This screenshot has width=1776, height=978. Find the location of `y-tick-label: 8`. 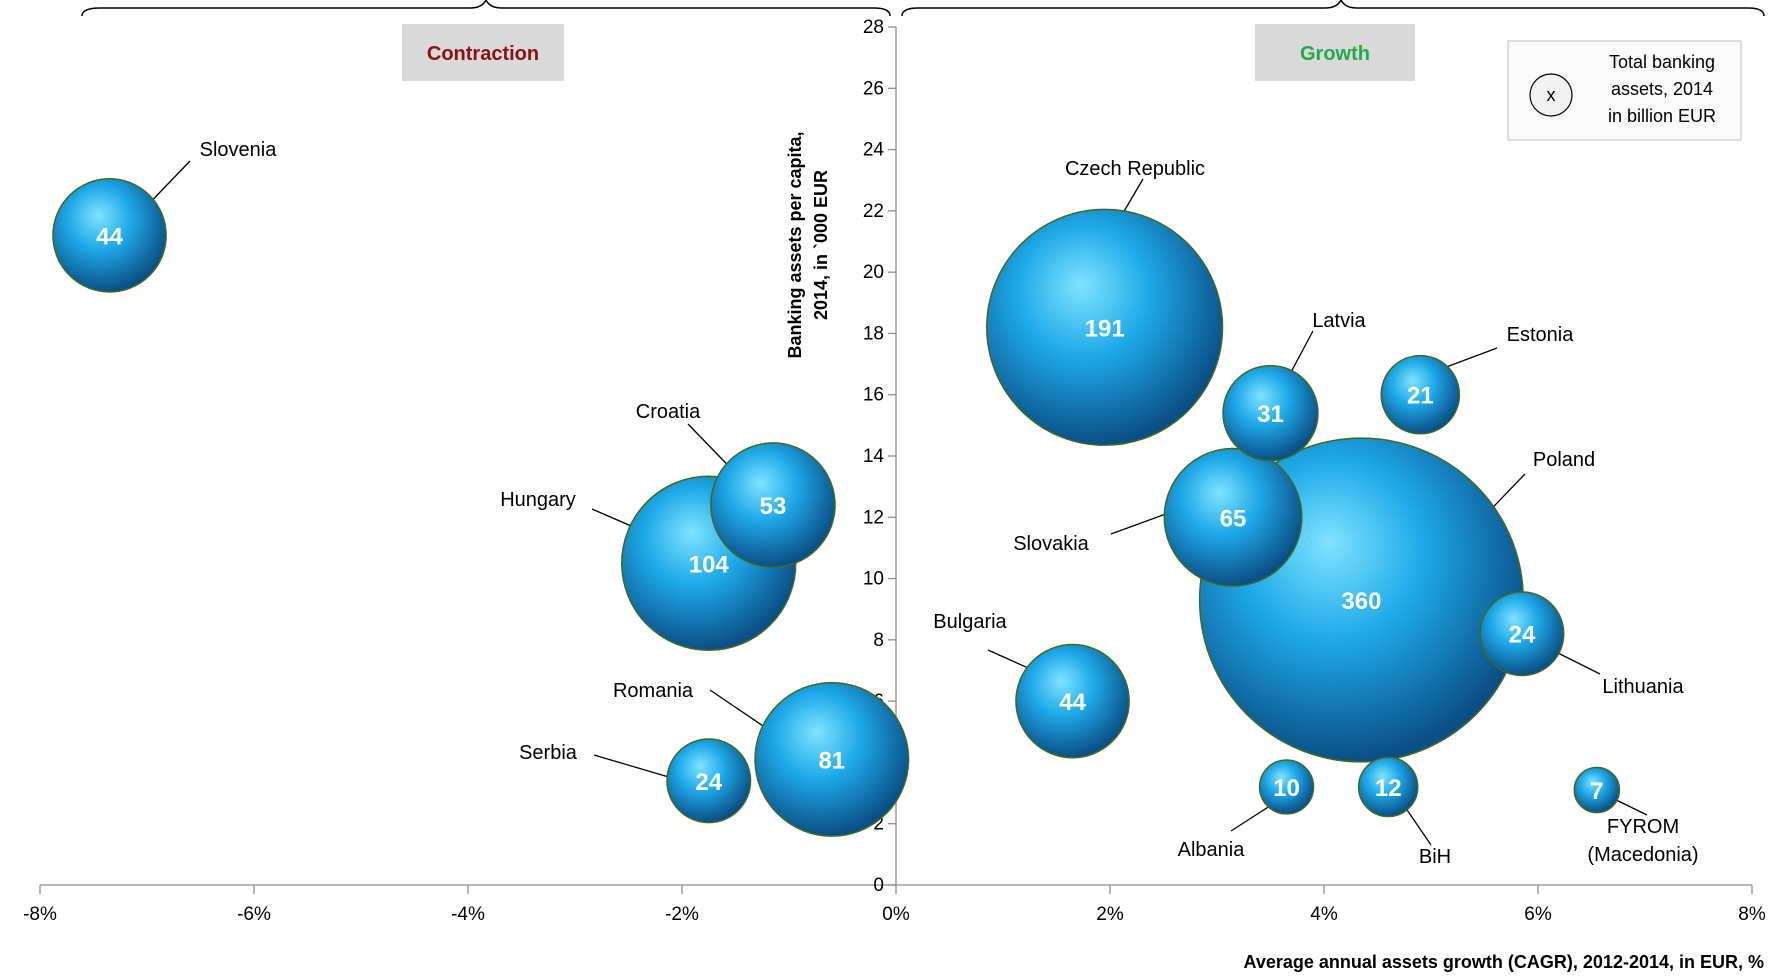

y-tick-label: 8 is located at coordinates (878, 640).